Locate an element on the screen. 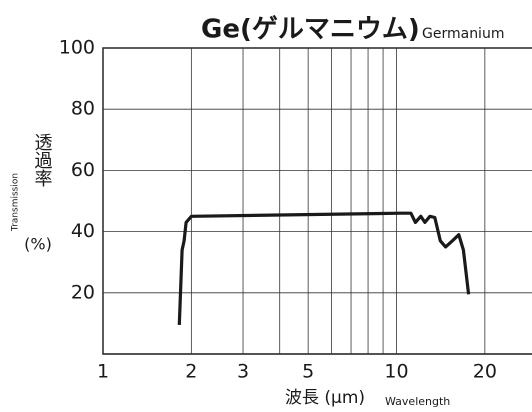 The height and width of the screenshot is (412, 532). x-tick-label: 10 is located at coordinates (396, 372).